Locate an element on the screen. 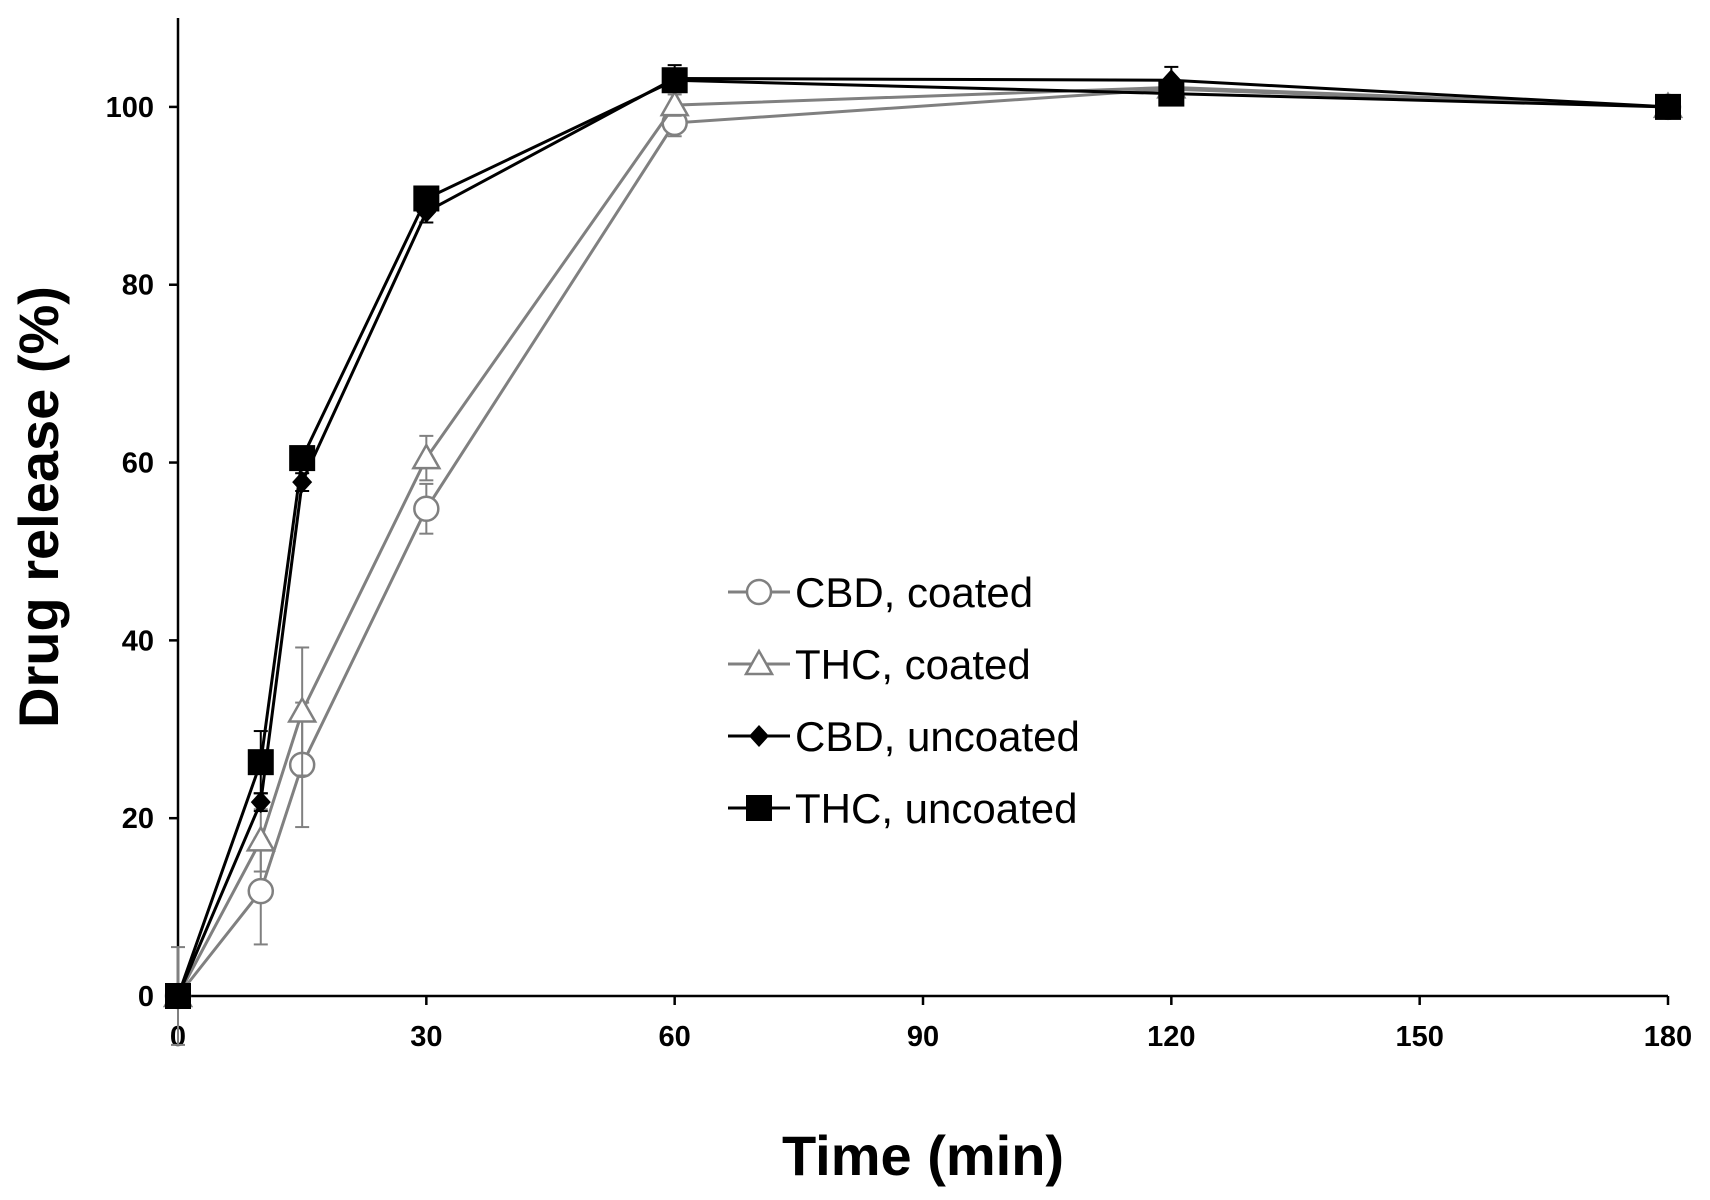 This screenshot has width=1710, height=1200. y-tick-label: 20 is located at coordinates (138, 819).